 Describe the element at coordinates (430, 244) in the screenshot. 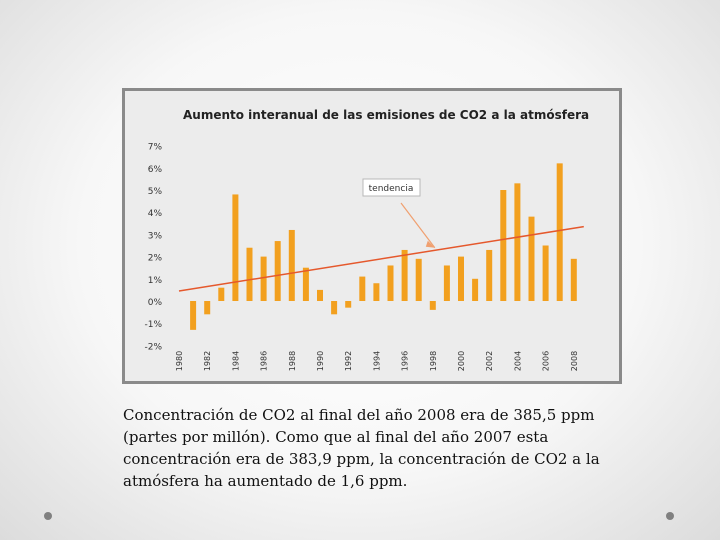

I see `annotation-arrowhead` at that location.